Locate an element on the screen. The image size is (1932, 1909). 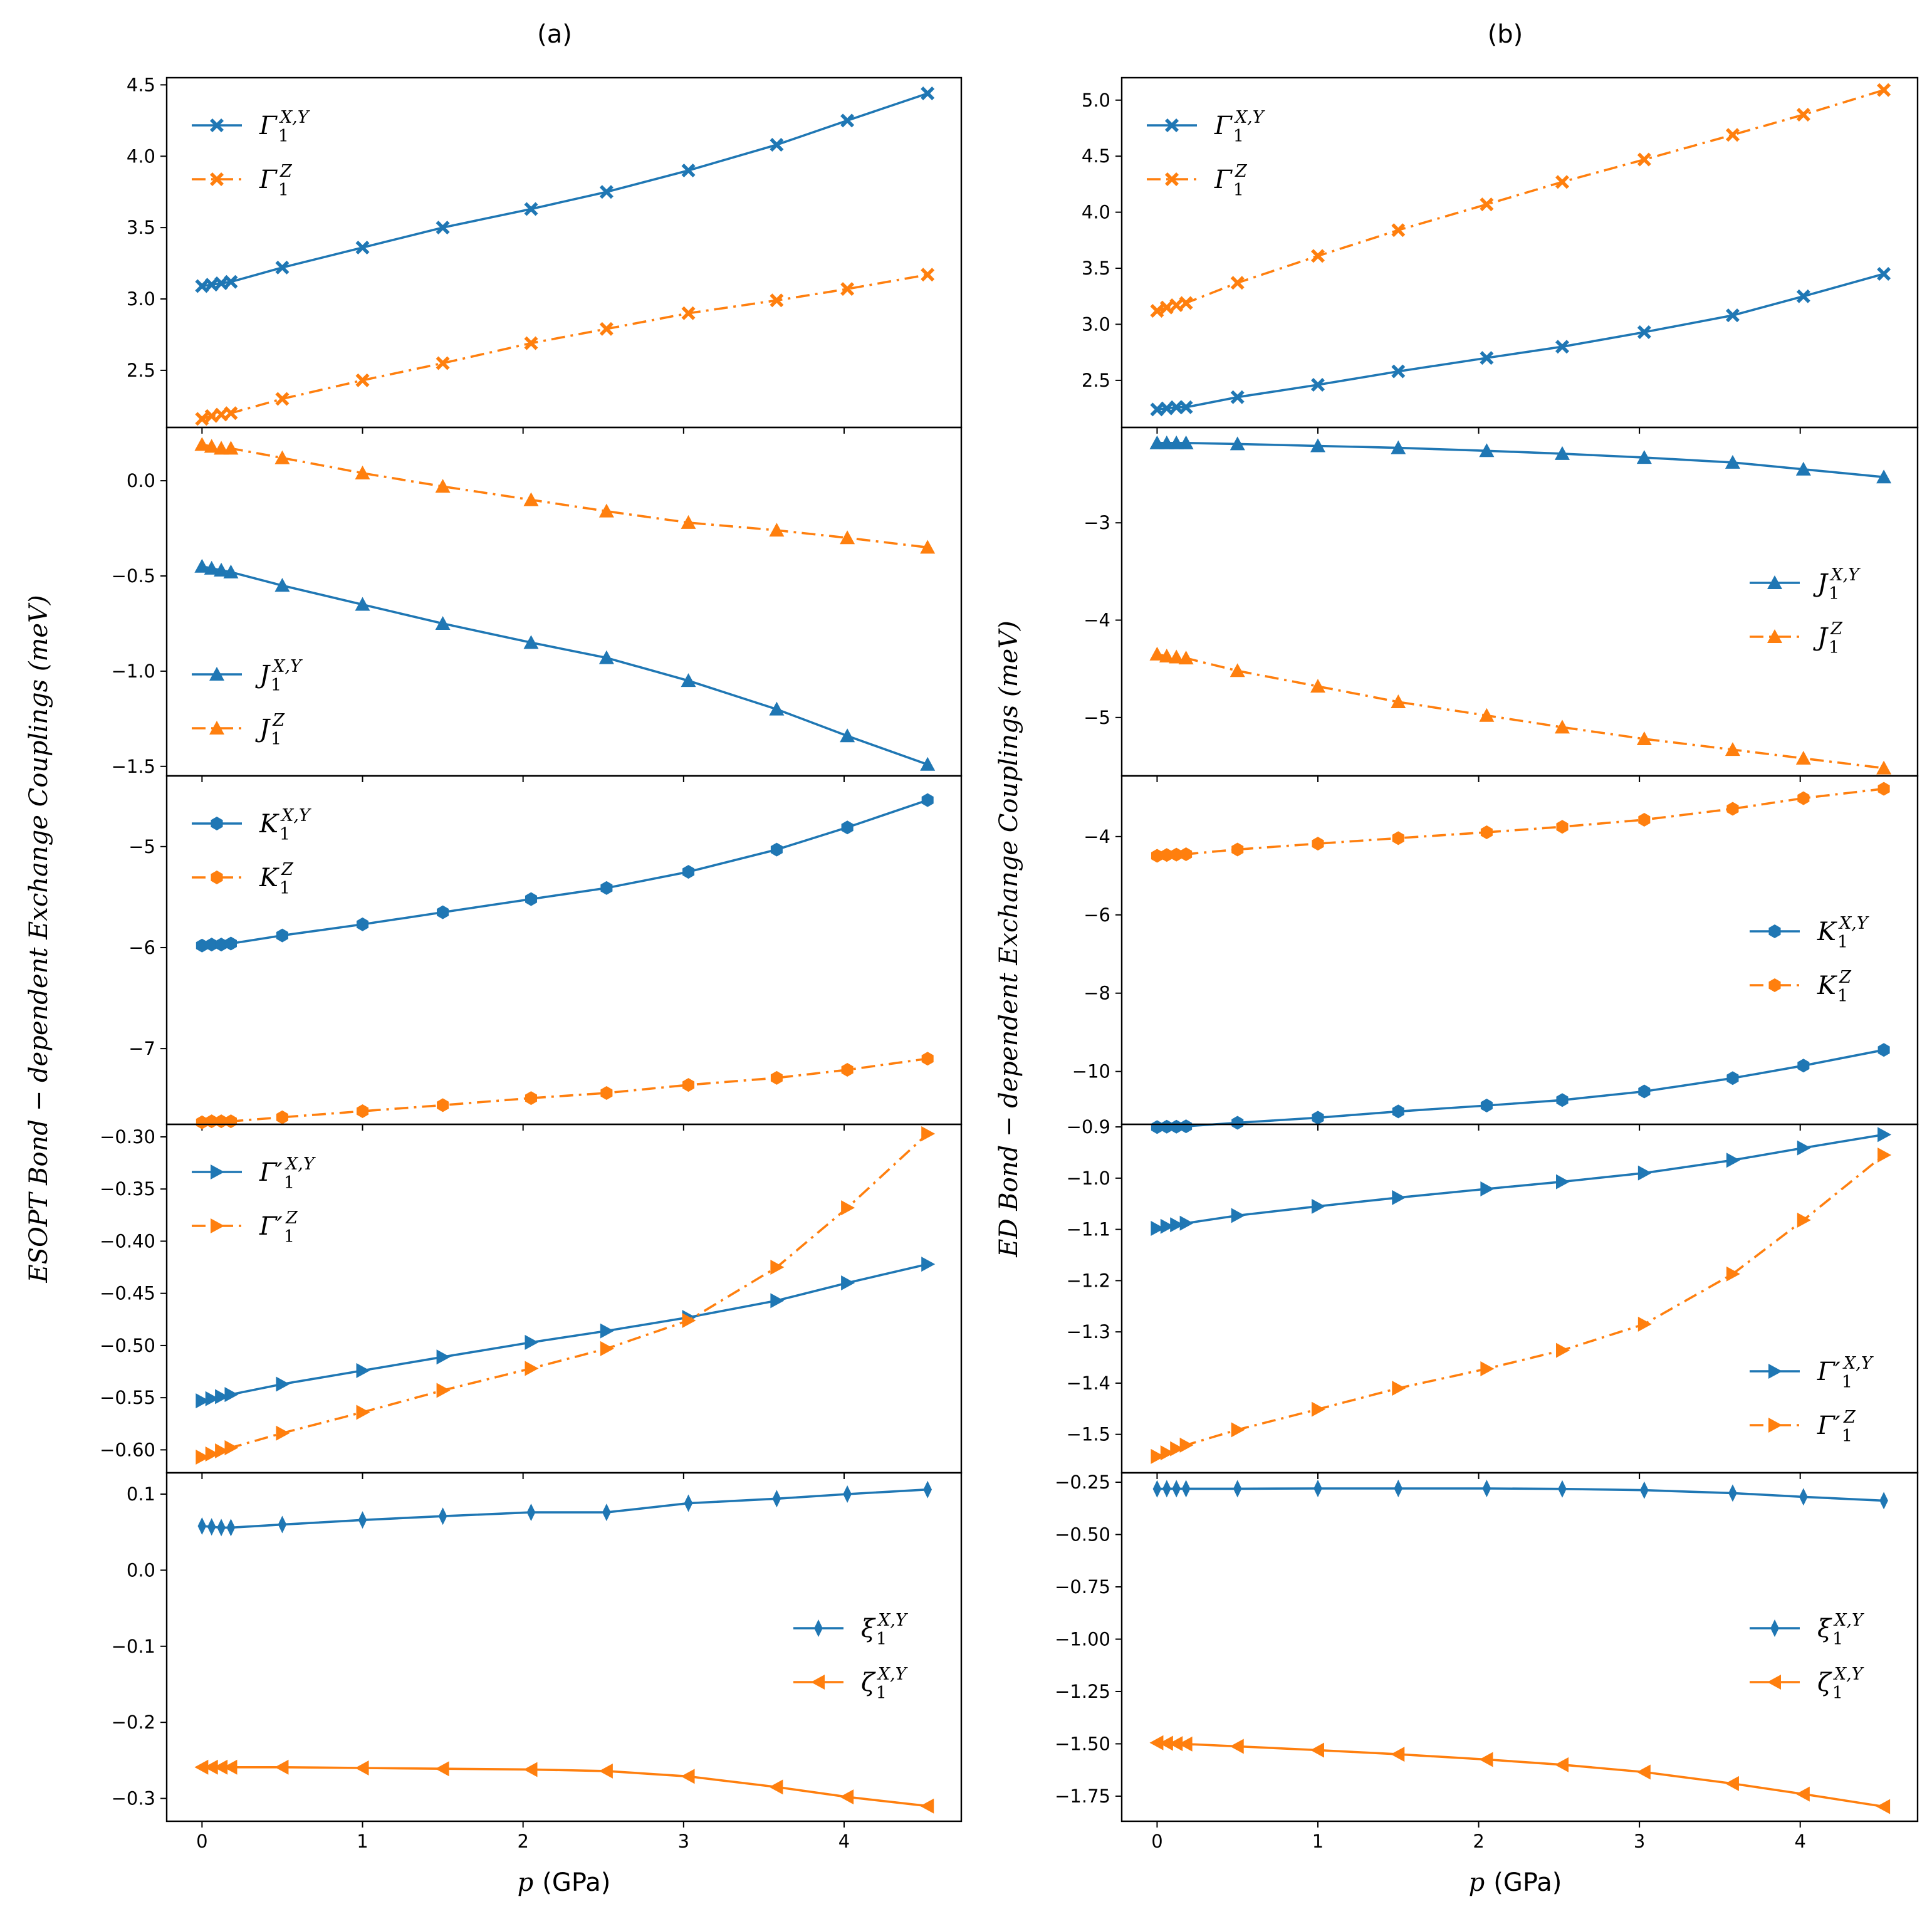
y-tick-label: −0.45 is located at coordinates (127, 1293).